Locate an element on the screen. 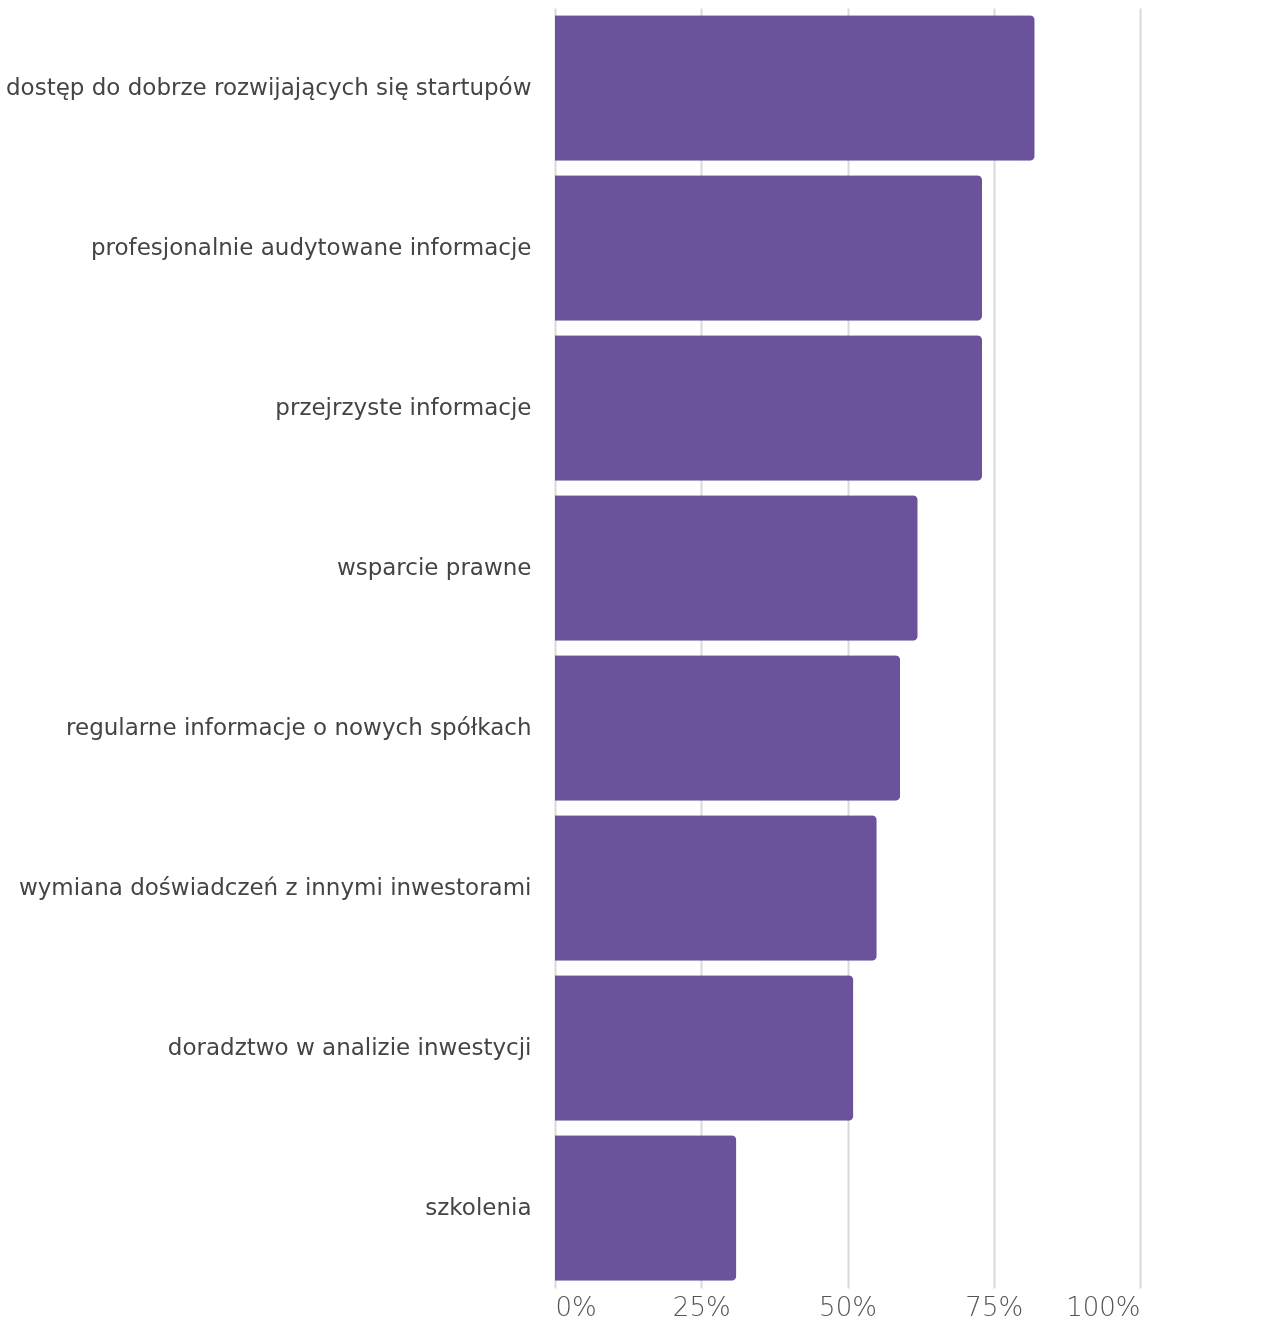 This screenshot has height=1340, width=1282. y-tick-label: przejrzyste informacje is located at coordinates (403, 407).